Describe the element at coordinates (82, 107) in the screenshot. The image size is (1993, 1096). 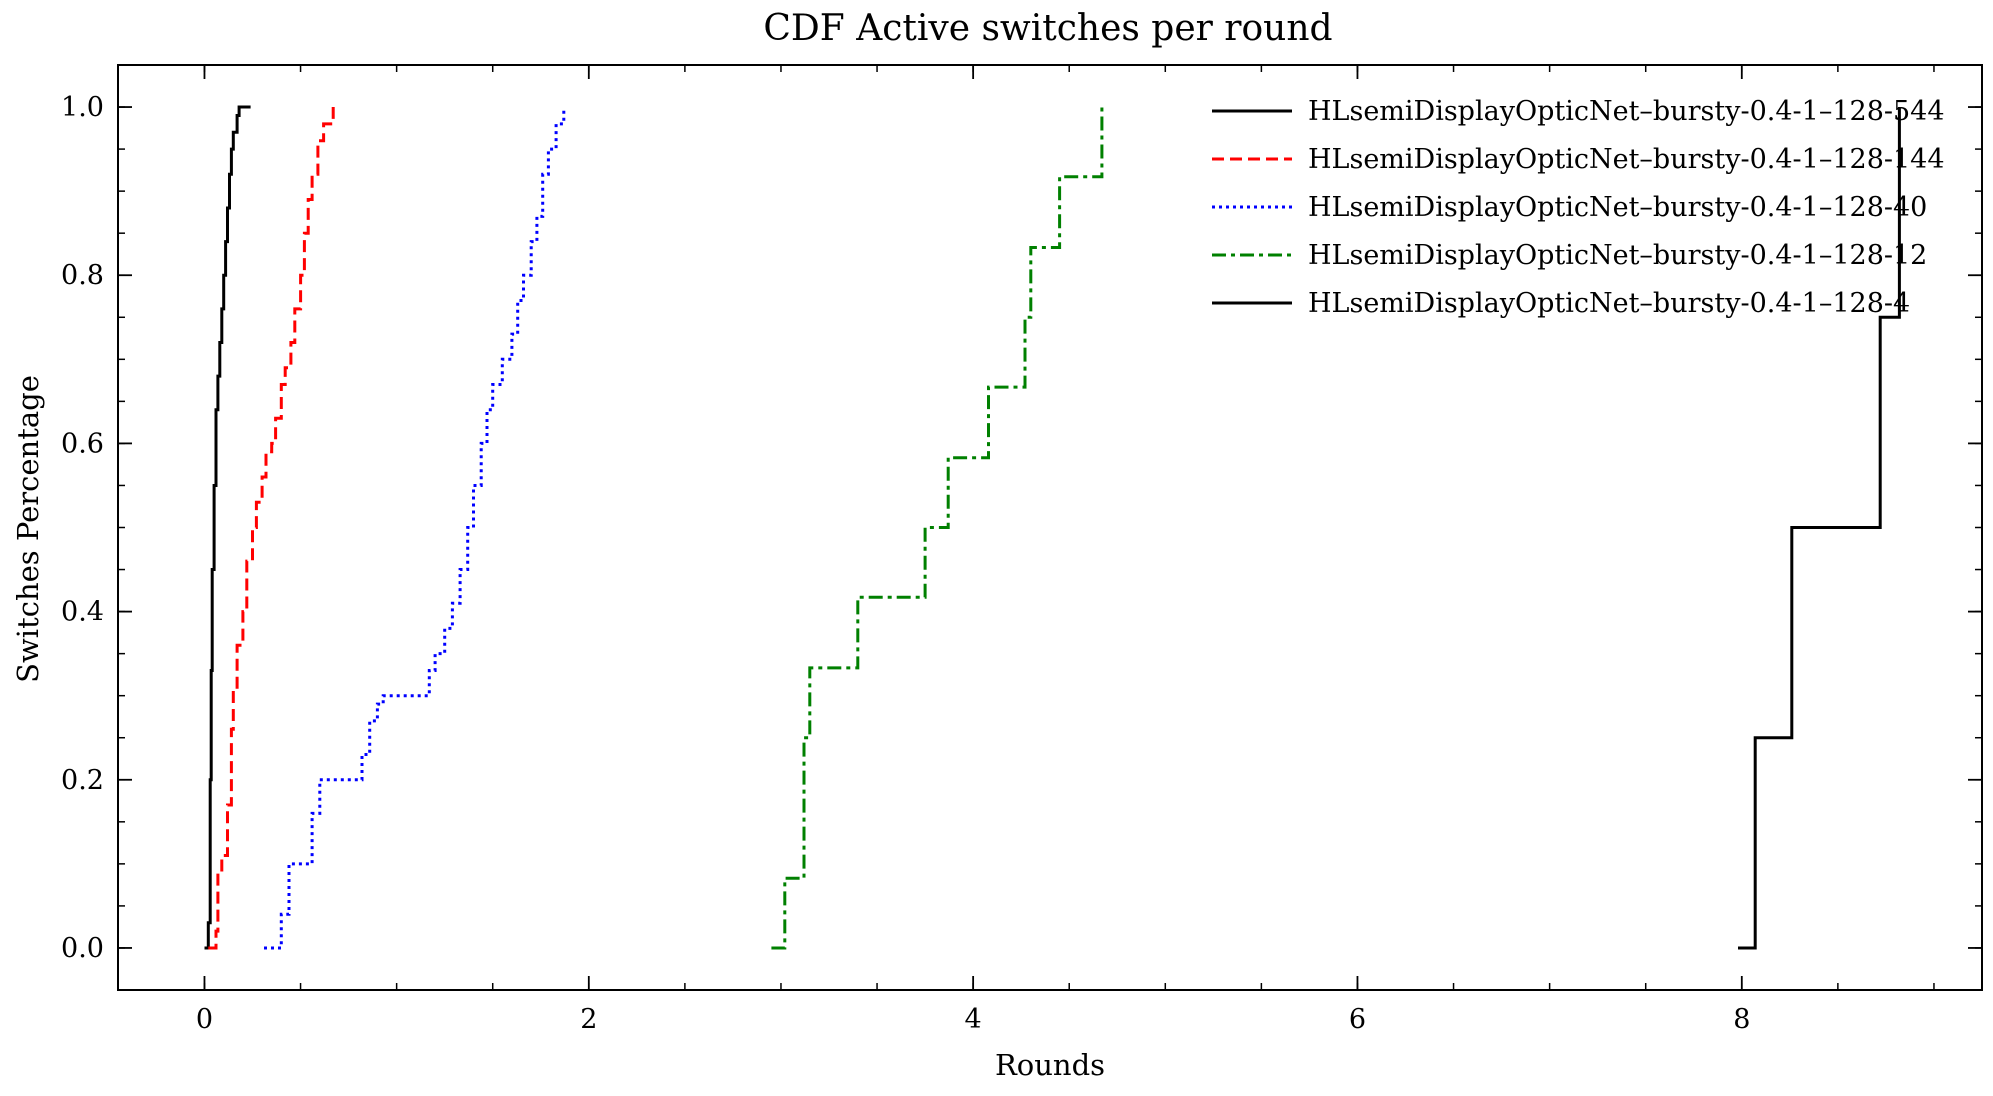
I see `y-tick-label: 1.0` at that location.